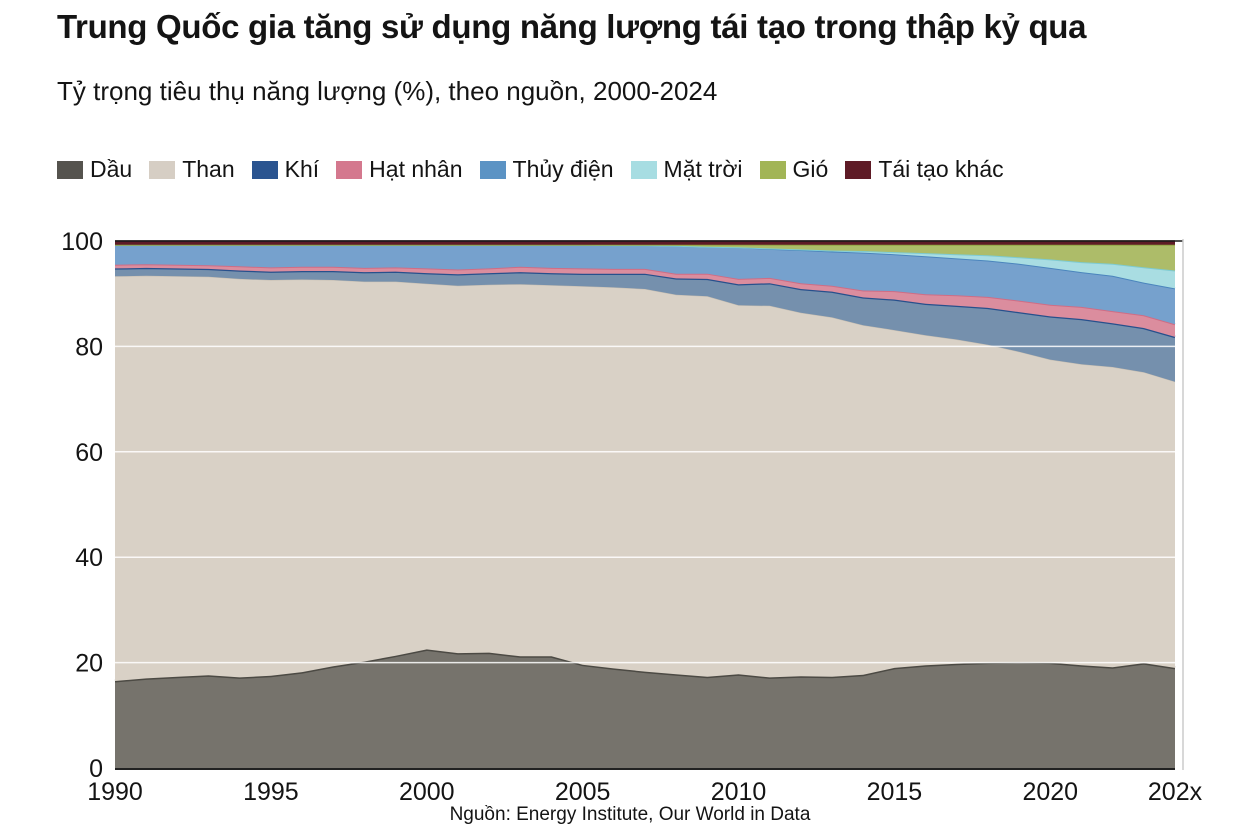 This screenshot has height=832, width=1260. I want to click on legend-label-gas: Khí, so click(302, 169).